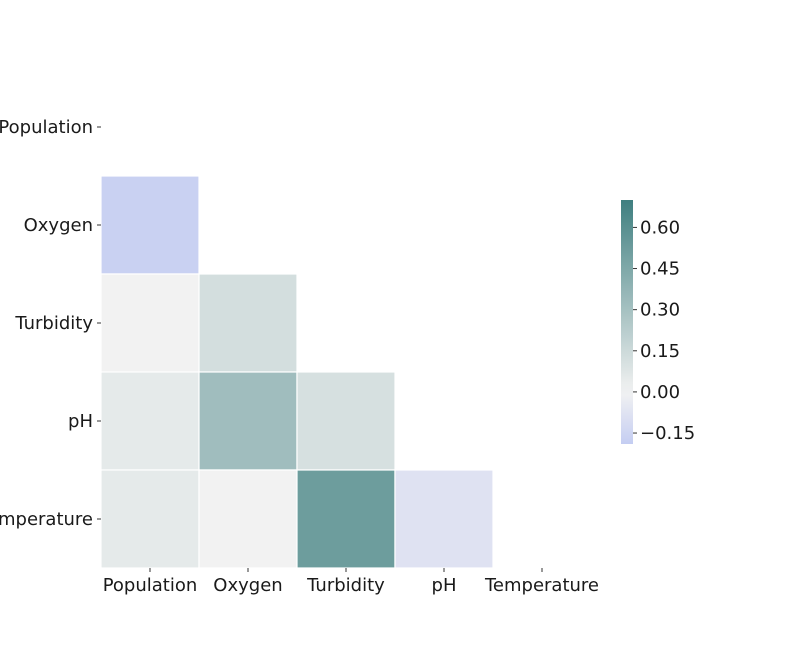 The height and width of the screenshot is (648, 792). Describe the element at coordinates (150, 585) in the screenshot. I see `x-tick-label: Population` at that location.